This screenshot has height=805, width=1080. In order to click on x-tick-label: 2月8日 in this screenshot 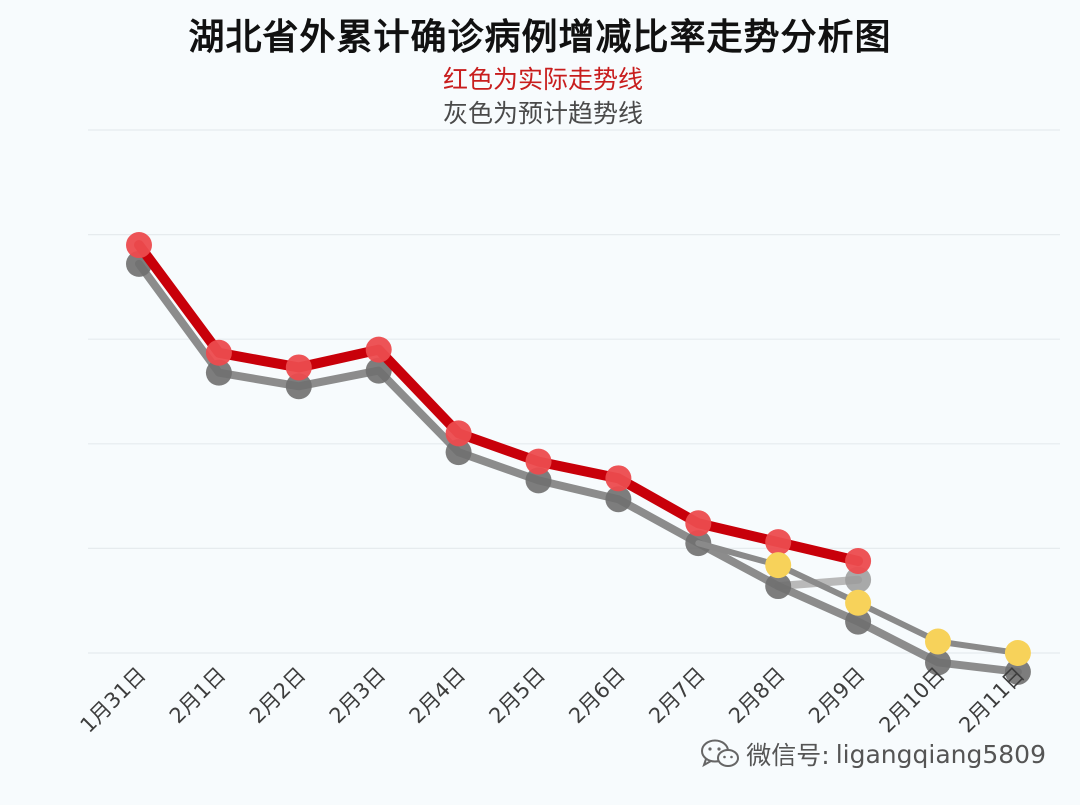, I will do `click(757, 696)`.